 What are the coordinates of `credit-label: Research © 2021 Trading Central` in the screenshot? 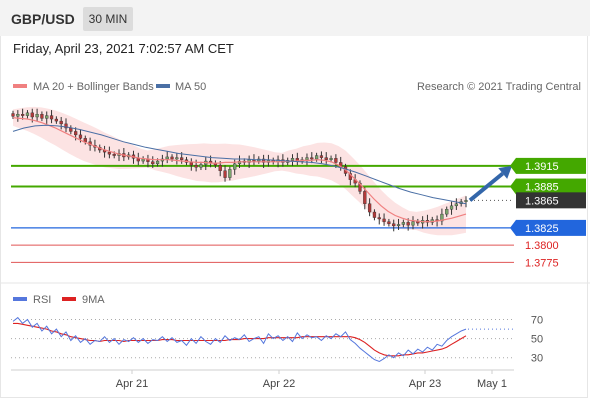 It's located at (499, 87).